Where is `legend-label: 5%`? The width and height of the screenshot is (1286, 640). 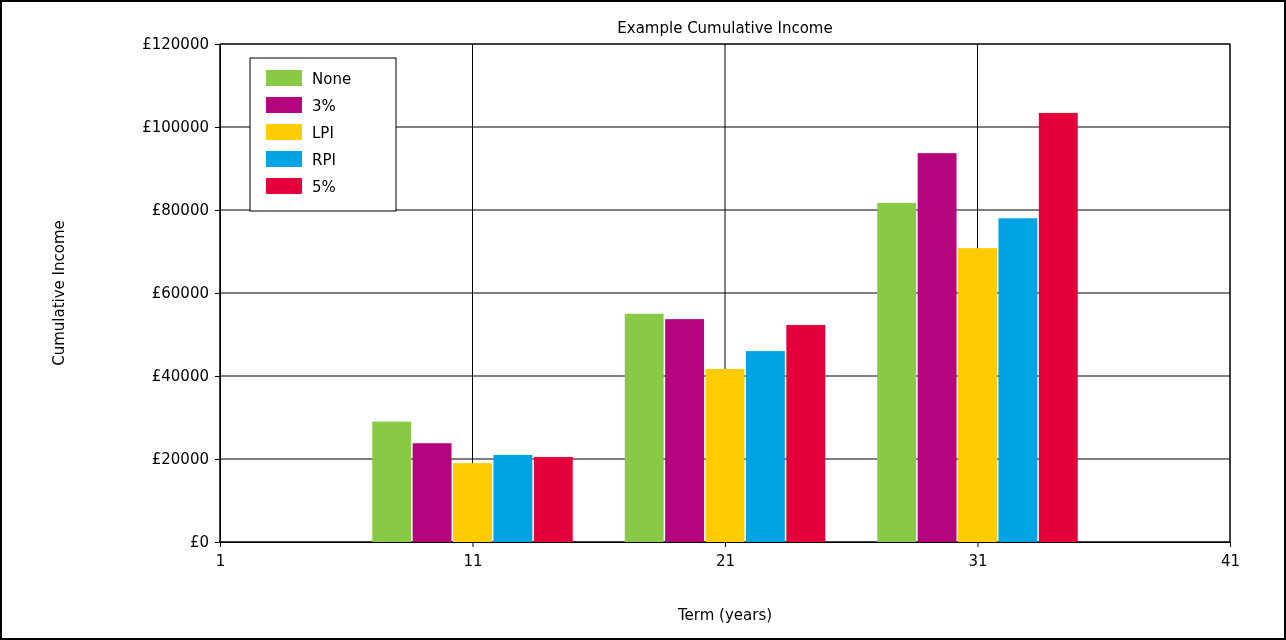 legend-label: 5% is located at coordinates (324, 187).